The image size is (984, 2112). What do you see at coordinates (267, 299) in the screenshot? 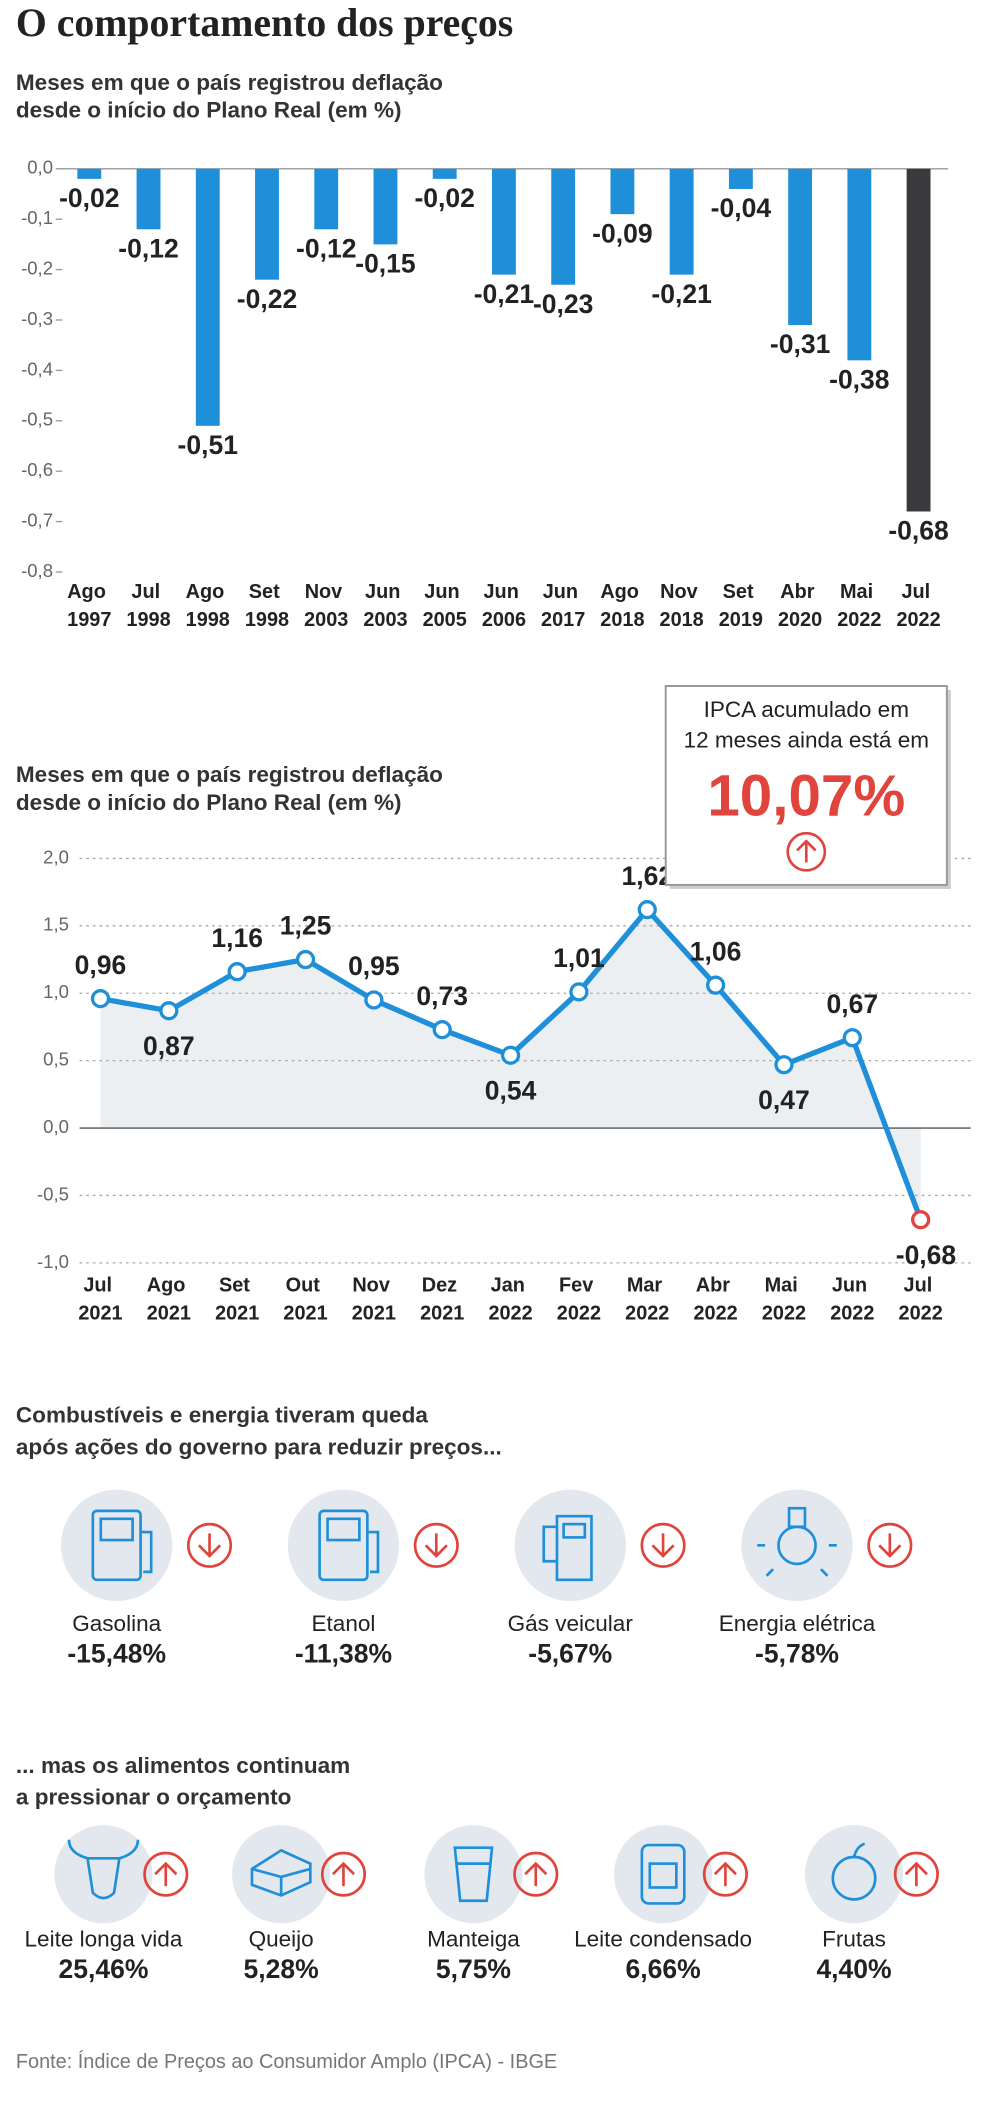
I see `value-label: -0,22` at bounding box center [267, 299].